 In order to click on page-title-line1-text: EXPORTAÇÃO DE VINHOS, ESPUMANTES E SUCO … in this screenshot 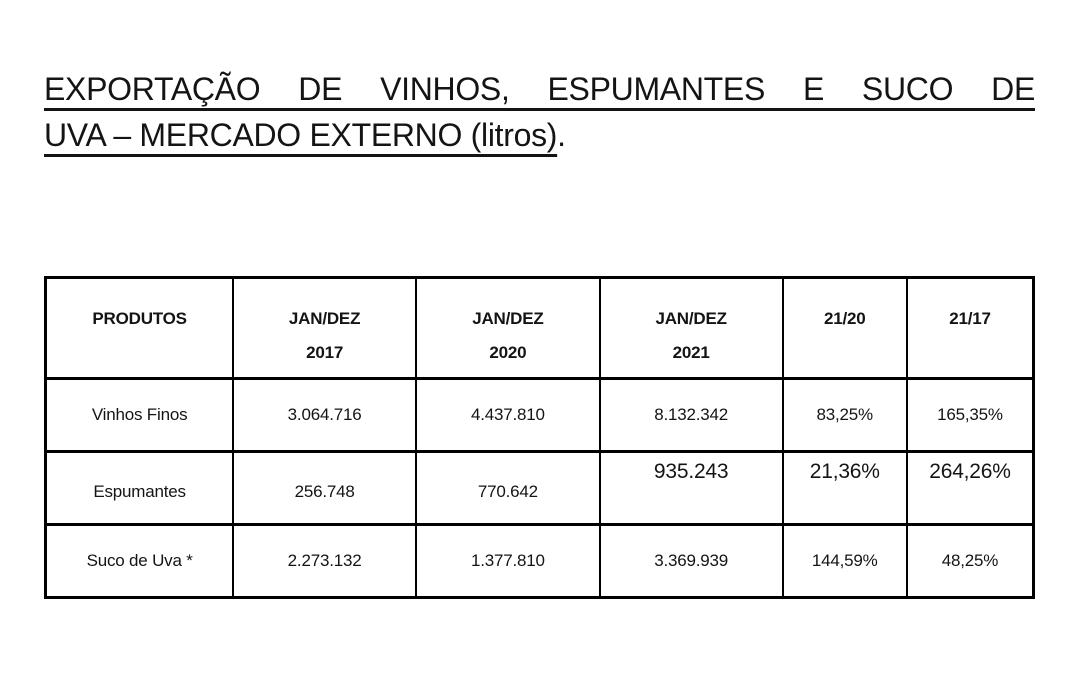, I will do `click(539, 89)`.